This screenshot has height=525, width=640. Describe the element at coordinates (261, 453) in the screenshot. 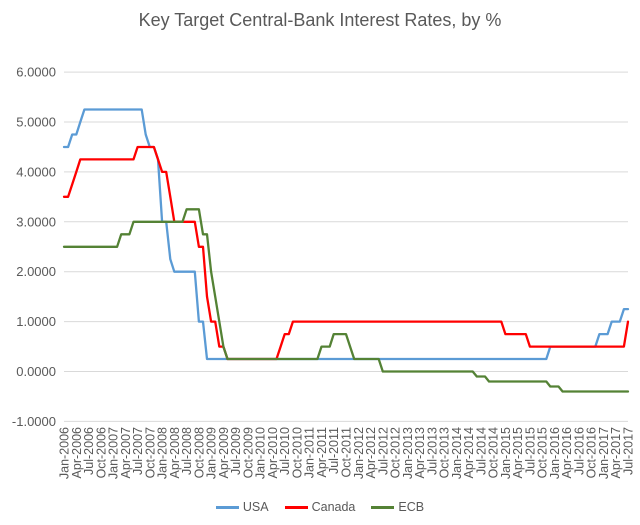

I see `x-tick-label: Jan-2010` at that location.